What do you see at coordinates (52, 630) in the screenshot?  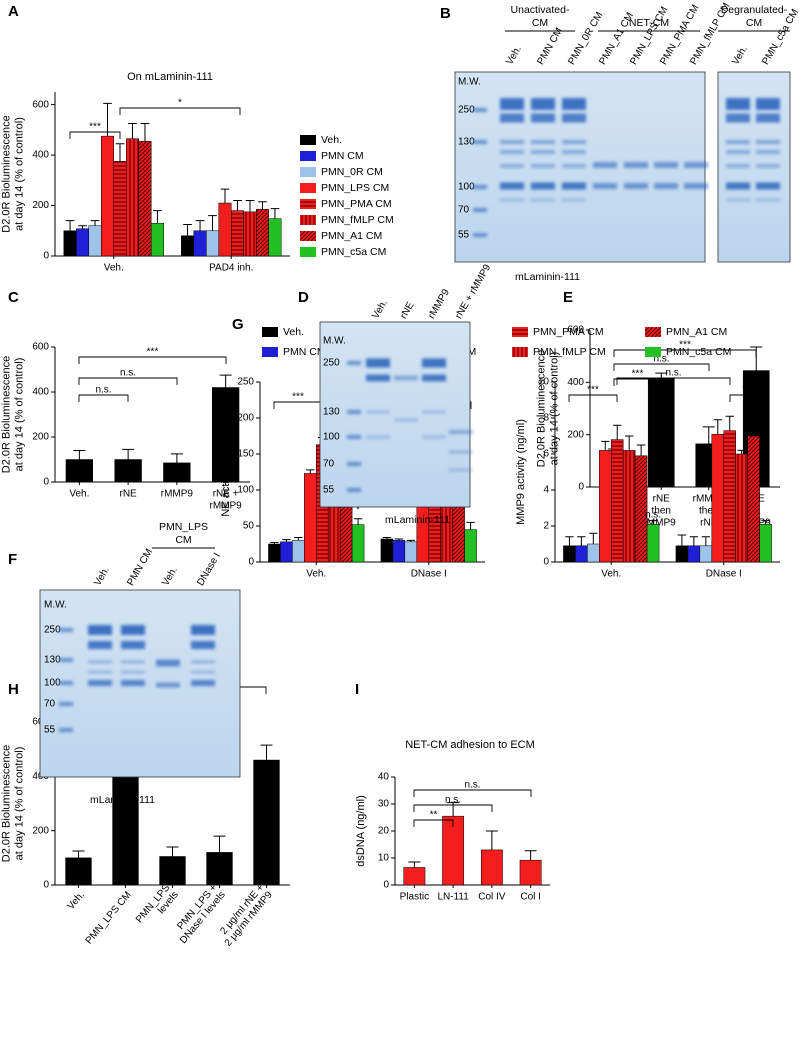 I see `marker-label: 250` at bounding box center [52, 630].